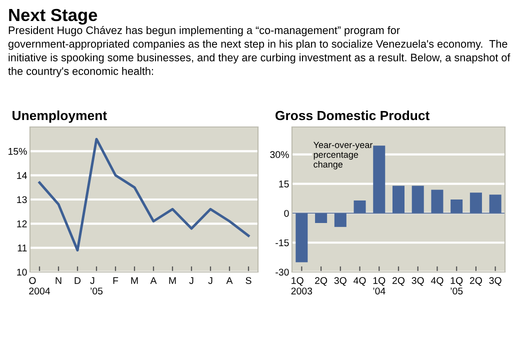  What do you see at coordinates (286, 213) in the screenshot?
I see `y-tick-label: 0` at bounding box center [286, 213].